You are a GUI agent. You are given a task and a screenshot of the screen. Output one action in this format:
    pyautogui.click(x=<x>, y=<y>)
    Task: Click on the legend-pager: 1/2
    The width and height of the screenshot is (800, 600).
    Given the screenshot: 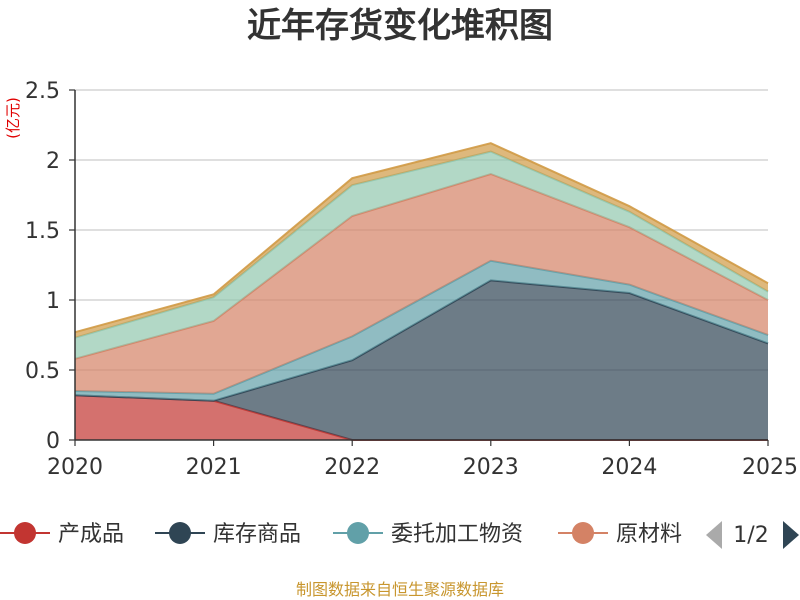 What is the action you would take?
    pyautogui.click(x=752, y=535)
    